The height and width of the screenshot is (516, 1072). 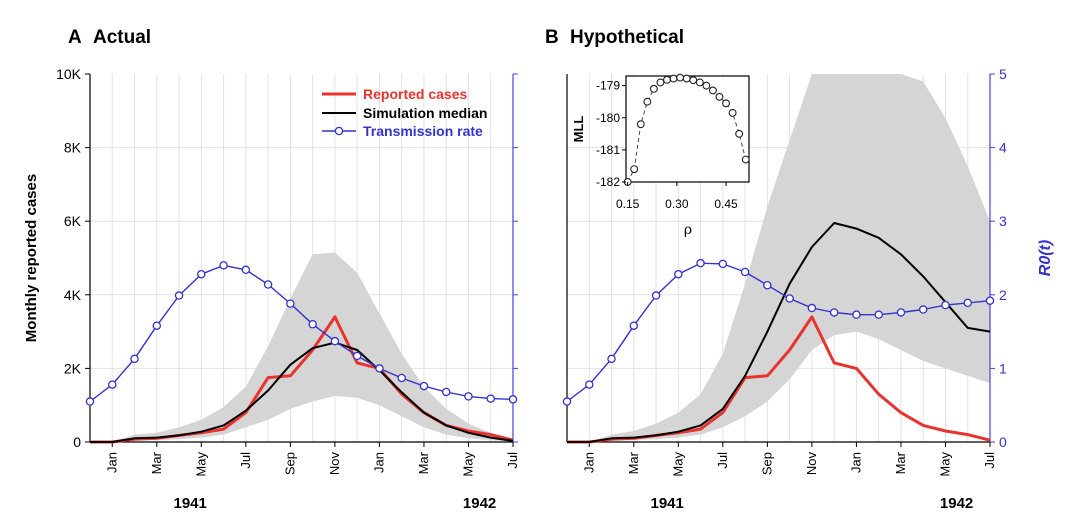 I want to click on inset-y-axis-label: MLL, so click(x=578, y=129).